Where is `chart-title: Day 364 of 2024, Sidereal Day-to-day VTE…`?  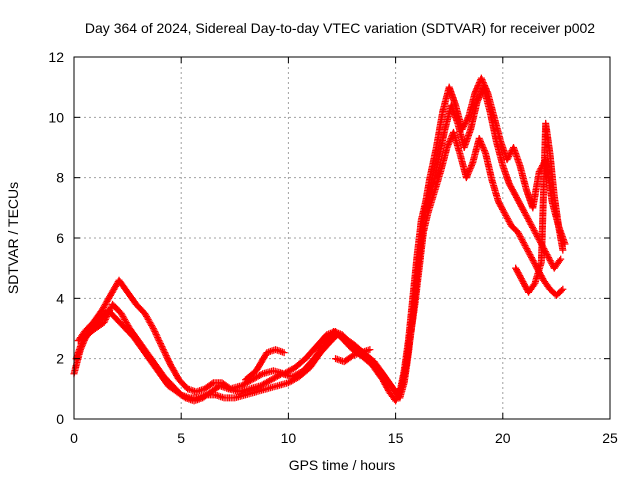 chart-title: Day 364 of 2024, Sidereal Day-to-day VTE… is located at coordinates (340, 28).